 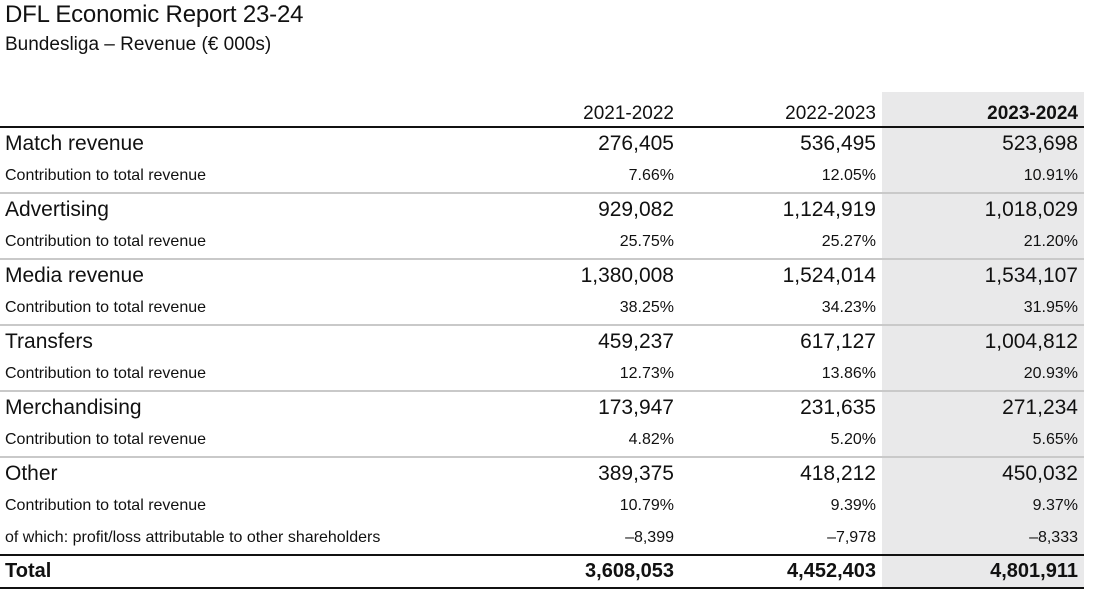 I want to click on value-cell: 12.73%, so click(x=579, y=375).